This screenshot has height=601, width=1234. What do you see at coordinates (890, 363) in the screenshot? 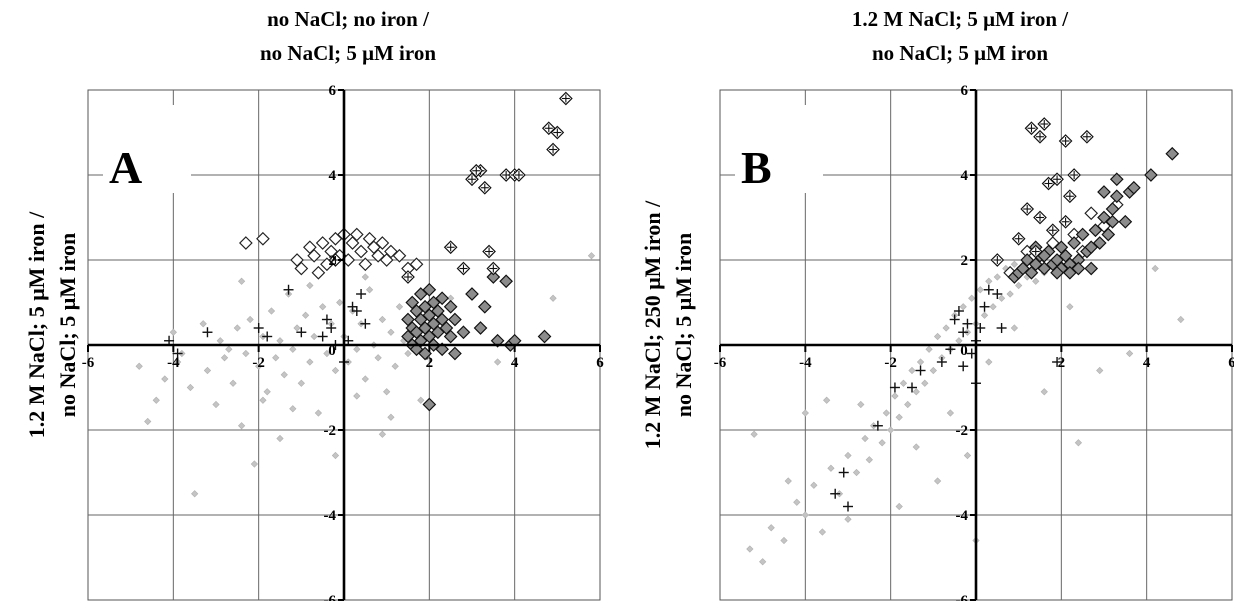
I see `x-tick-label: -2` at bounding box center [890, 363].